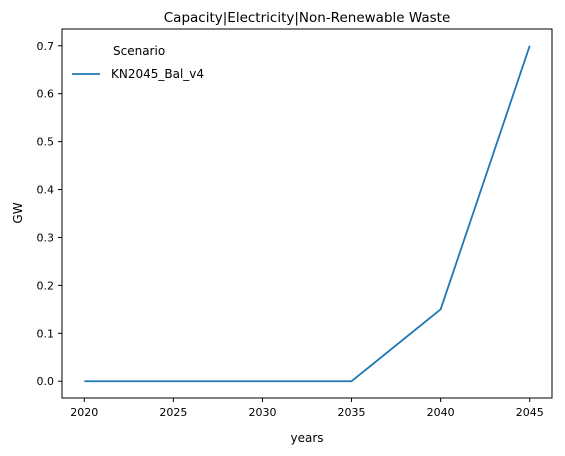  Describe the element at coordinates (46, 46) in the screenshot. I see `y-tick-label: 0.7` at that location.